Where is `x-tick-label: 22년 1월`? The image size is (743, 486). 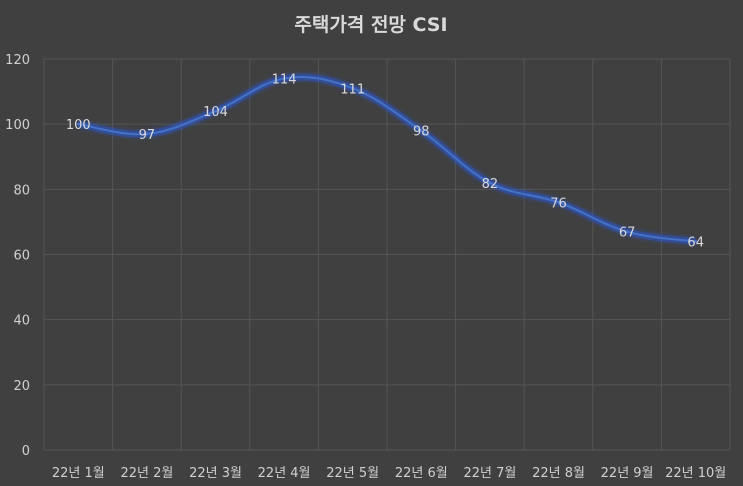 x-tick-label: 22년 1월 is located at coordinates (78, 473).